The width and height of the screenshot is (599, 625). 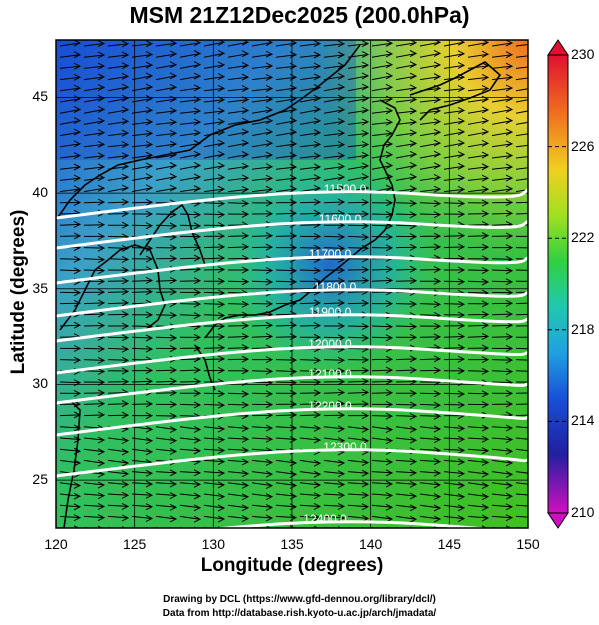 What do you see at coordinates (40, 383) in the screenshot?
I see `y-tick-label: 30` at bounding box center [40, 383].